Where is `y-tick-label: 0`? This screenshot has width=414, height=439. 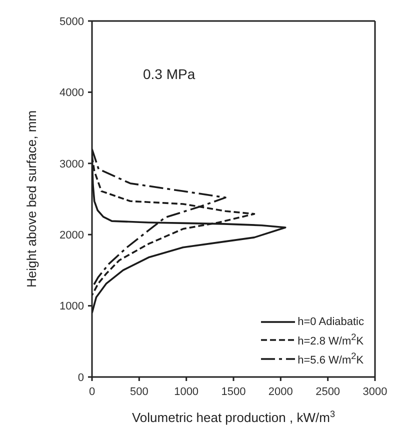 y-tick-label: 0 is located at coordinates (81, 378).